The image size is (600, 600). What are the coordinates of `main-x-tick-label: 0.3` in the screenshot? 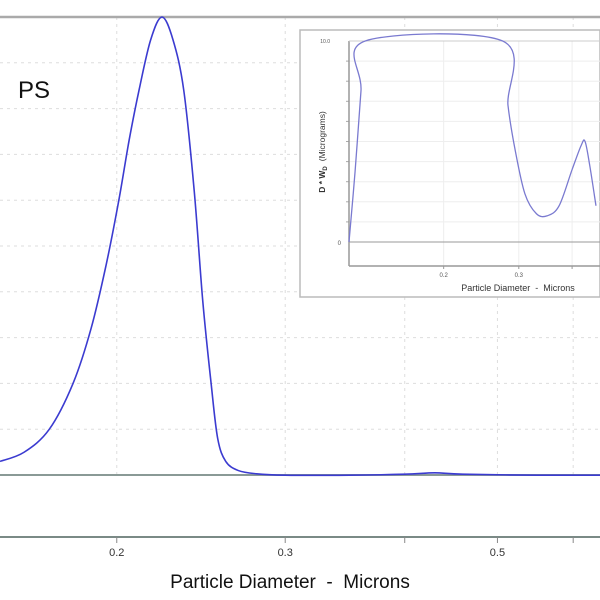 It's located at (285, 553).